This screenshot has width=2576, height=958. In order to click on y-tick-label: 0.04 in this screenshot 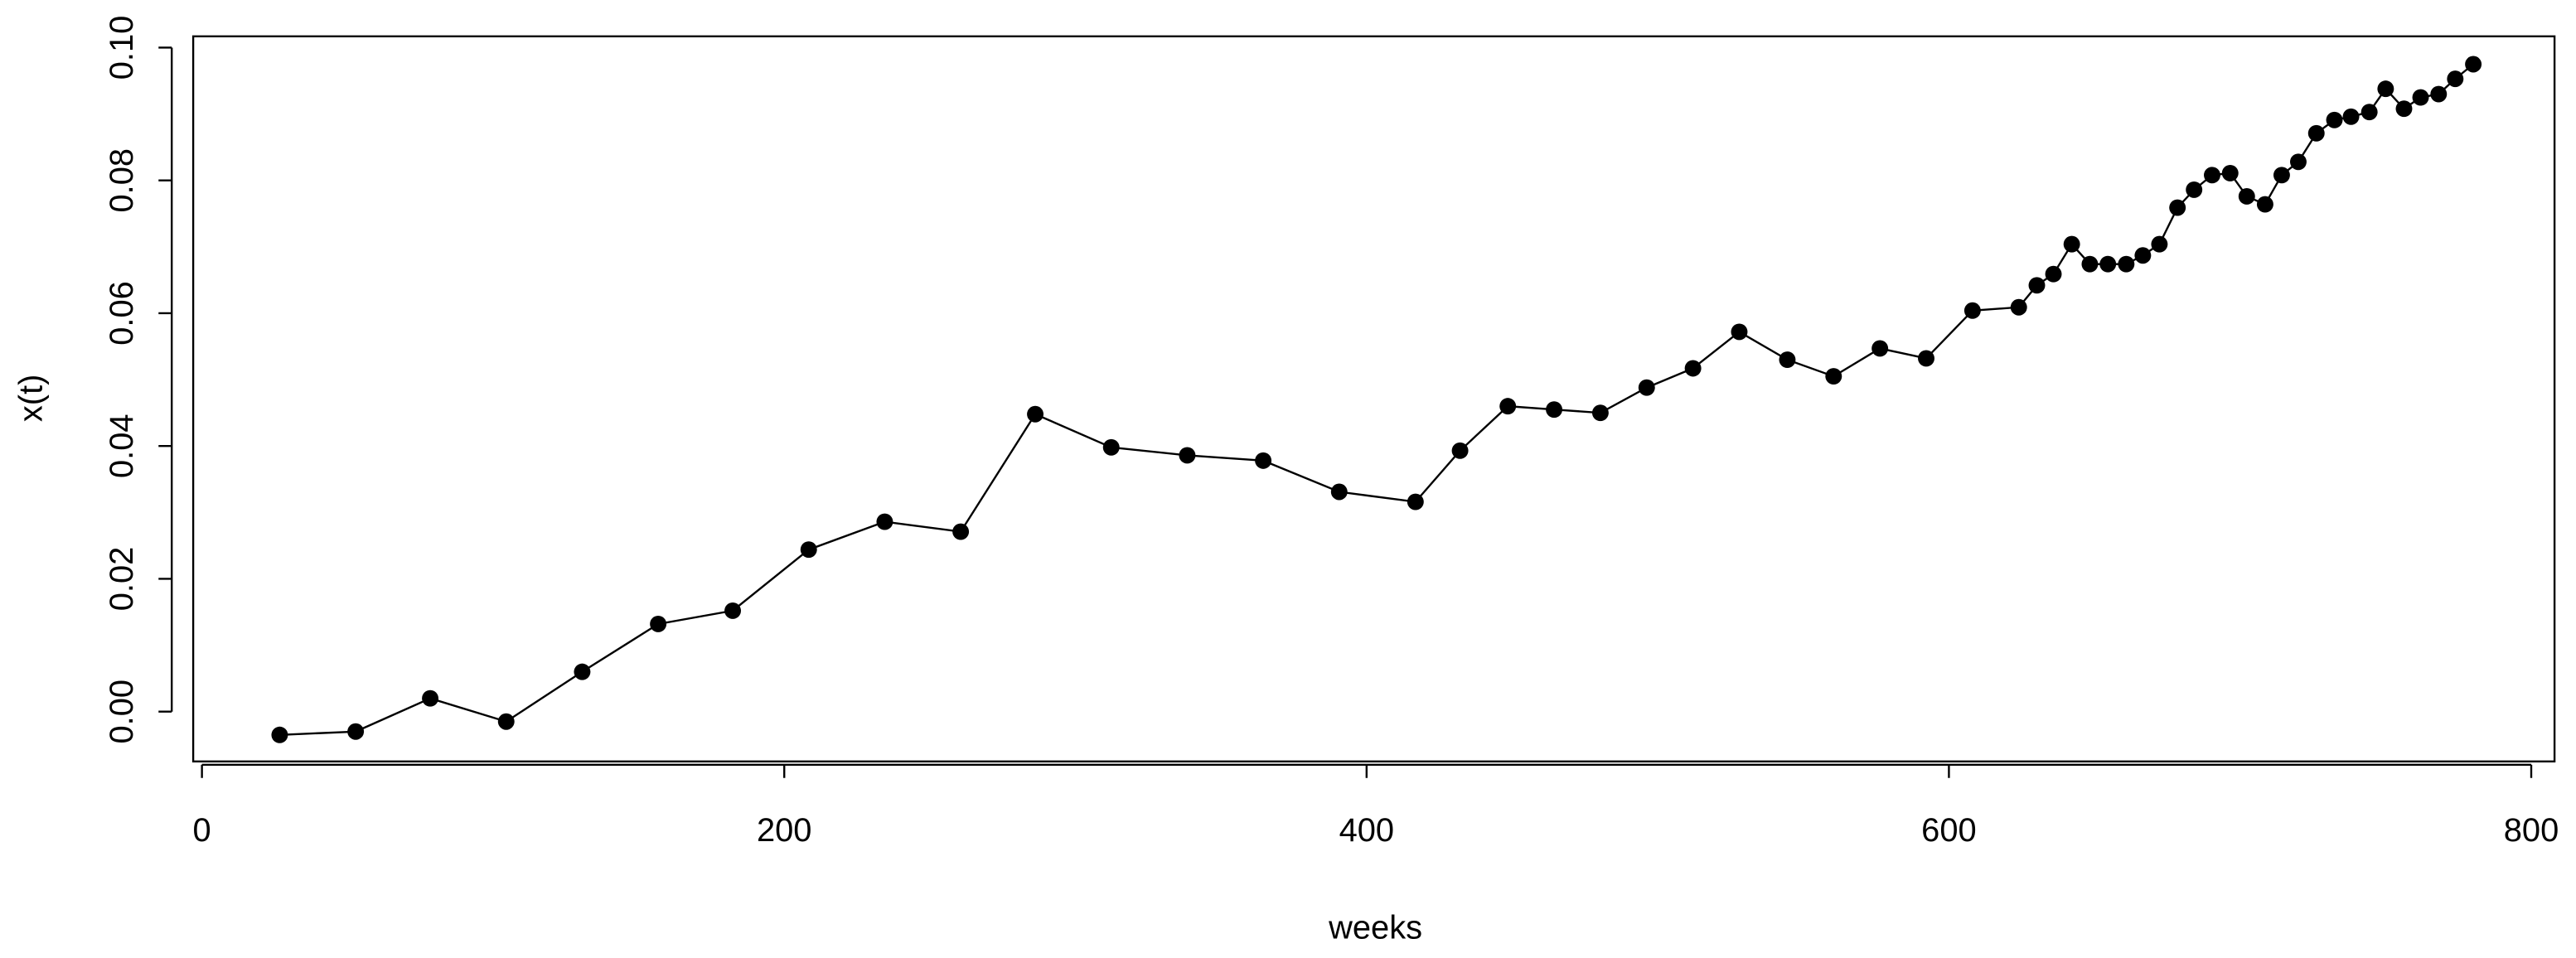, I will do `click(122, 446)`.